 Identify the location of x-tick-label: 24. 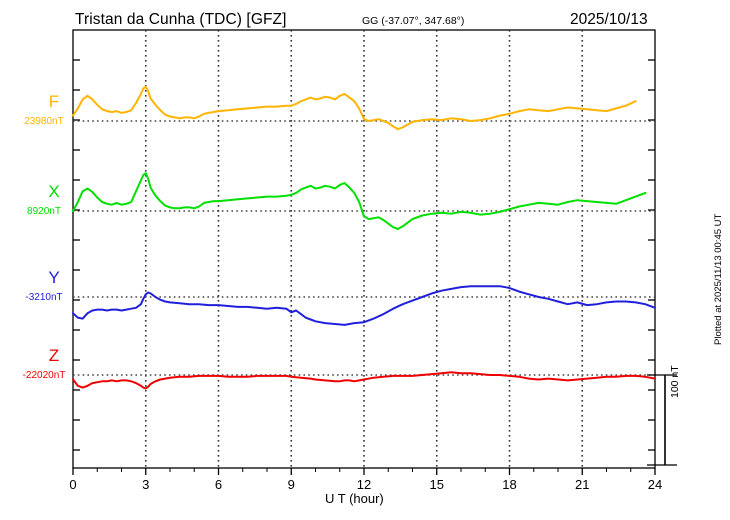
(655, 484).